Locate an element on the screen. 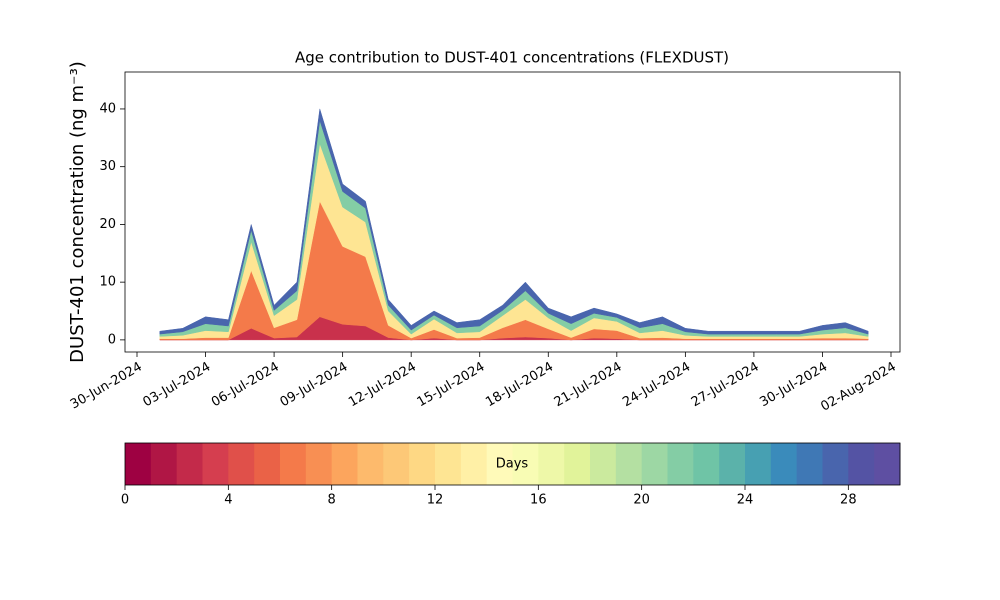 The image size is (1000, 600). colorbar-frame is located at coordinates (512, 464).